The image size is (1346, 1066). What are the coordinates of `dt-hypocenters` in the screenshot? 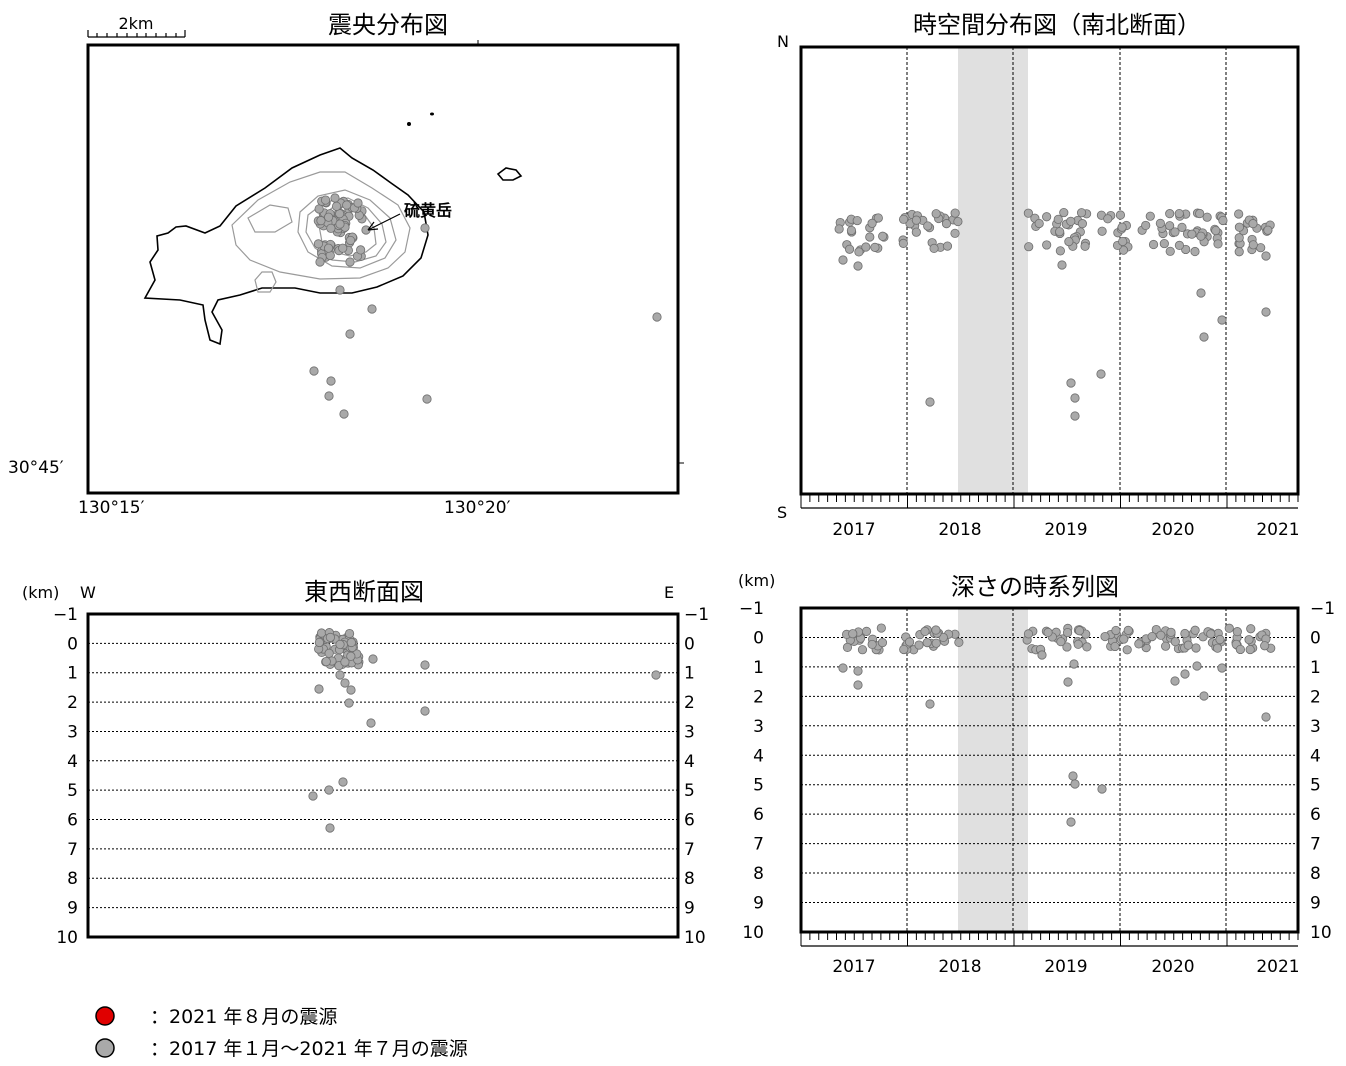 It's located at (1057, 725).